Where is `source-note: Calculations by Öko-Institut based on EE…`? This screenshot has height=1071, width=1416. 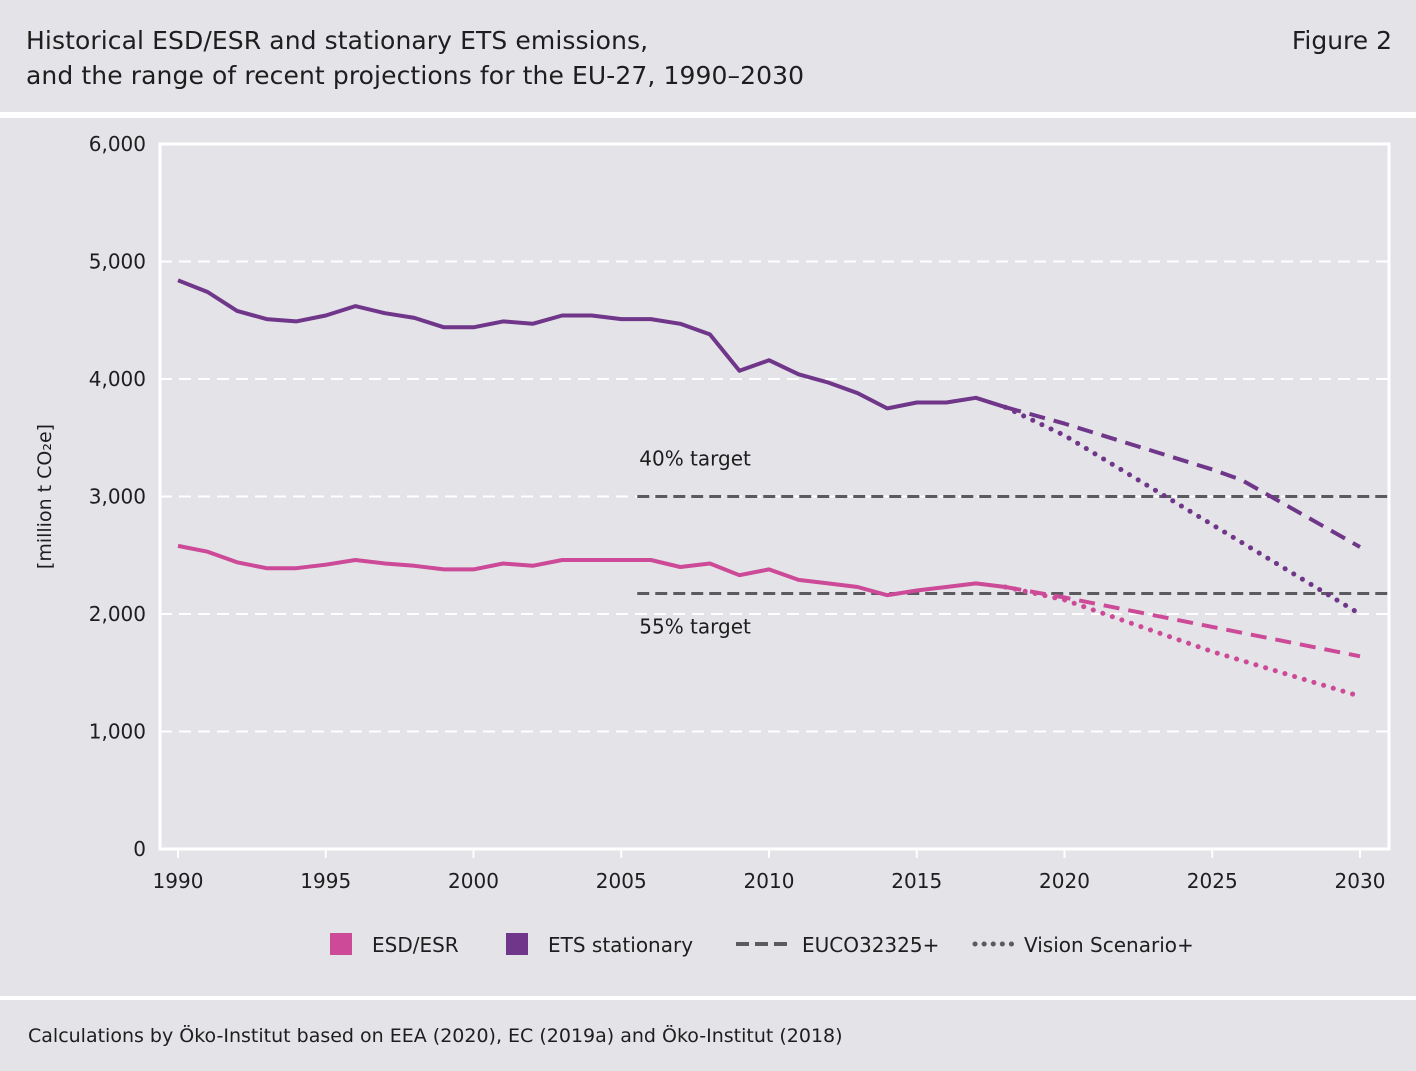
source-note: Calculations by Öko-Institut based on EE… is located at coordinates (435, 1036).